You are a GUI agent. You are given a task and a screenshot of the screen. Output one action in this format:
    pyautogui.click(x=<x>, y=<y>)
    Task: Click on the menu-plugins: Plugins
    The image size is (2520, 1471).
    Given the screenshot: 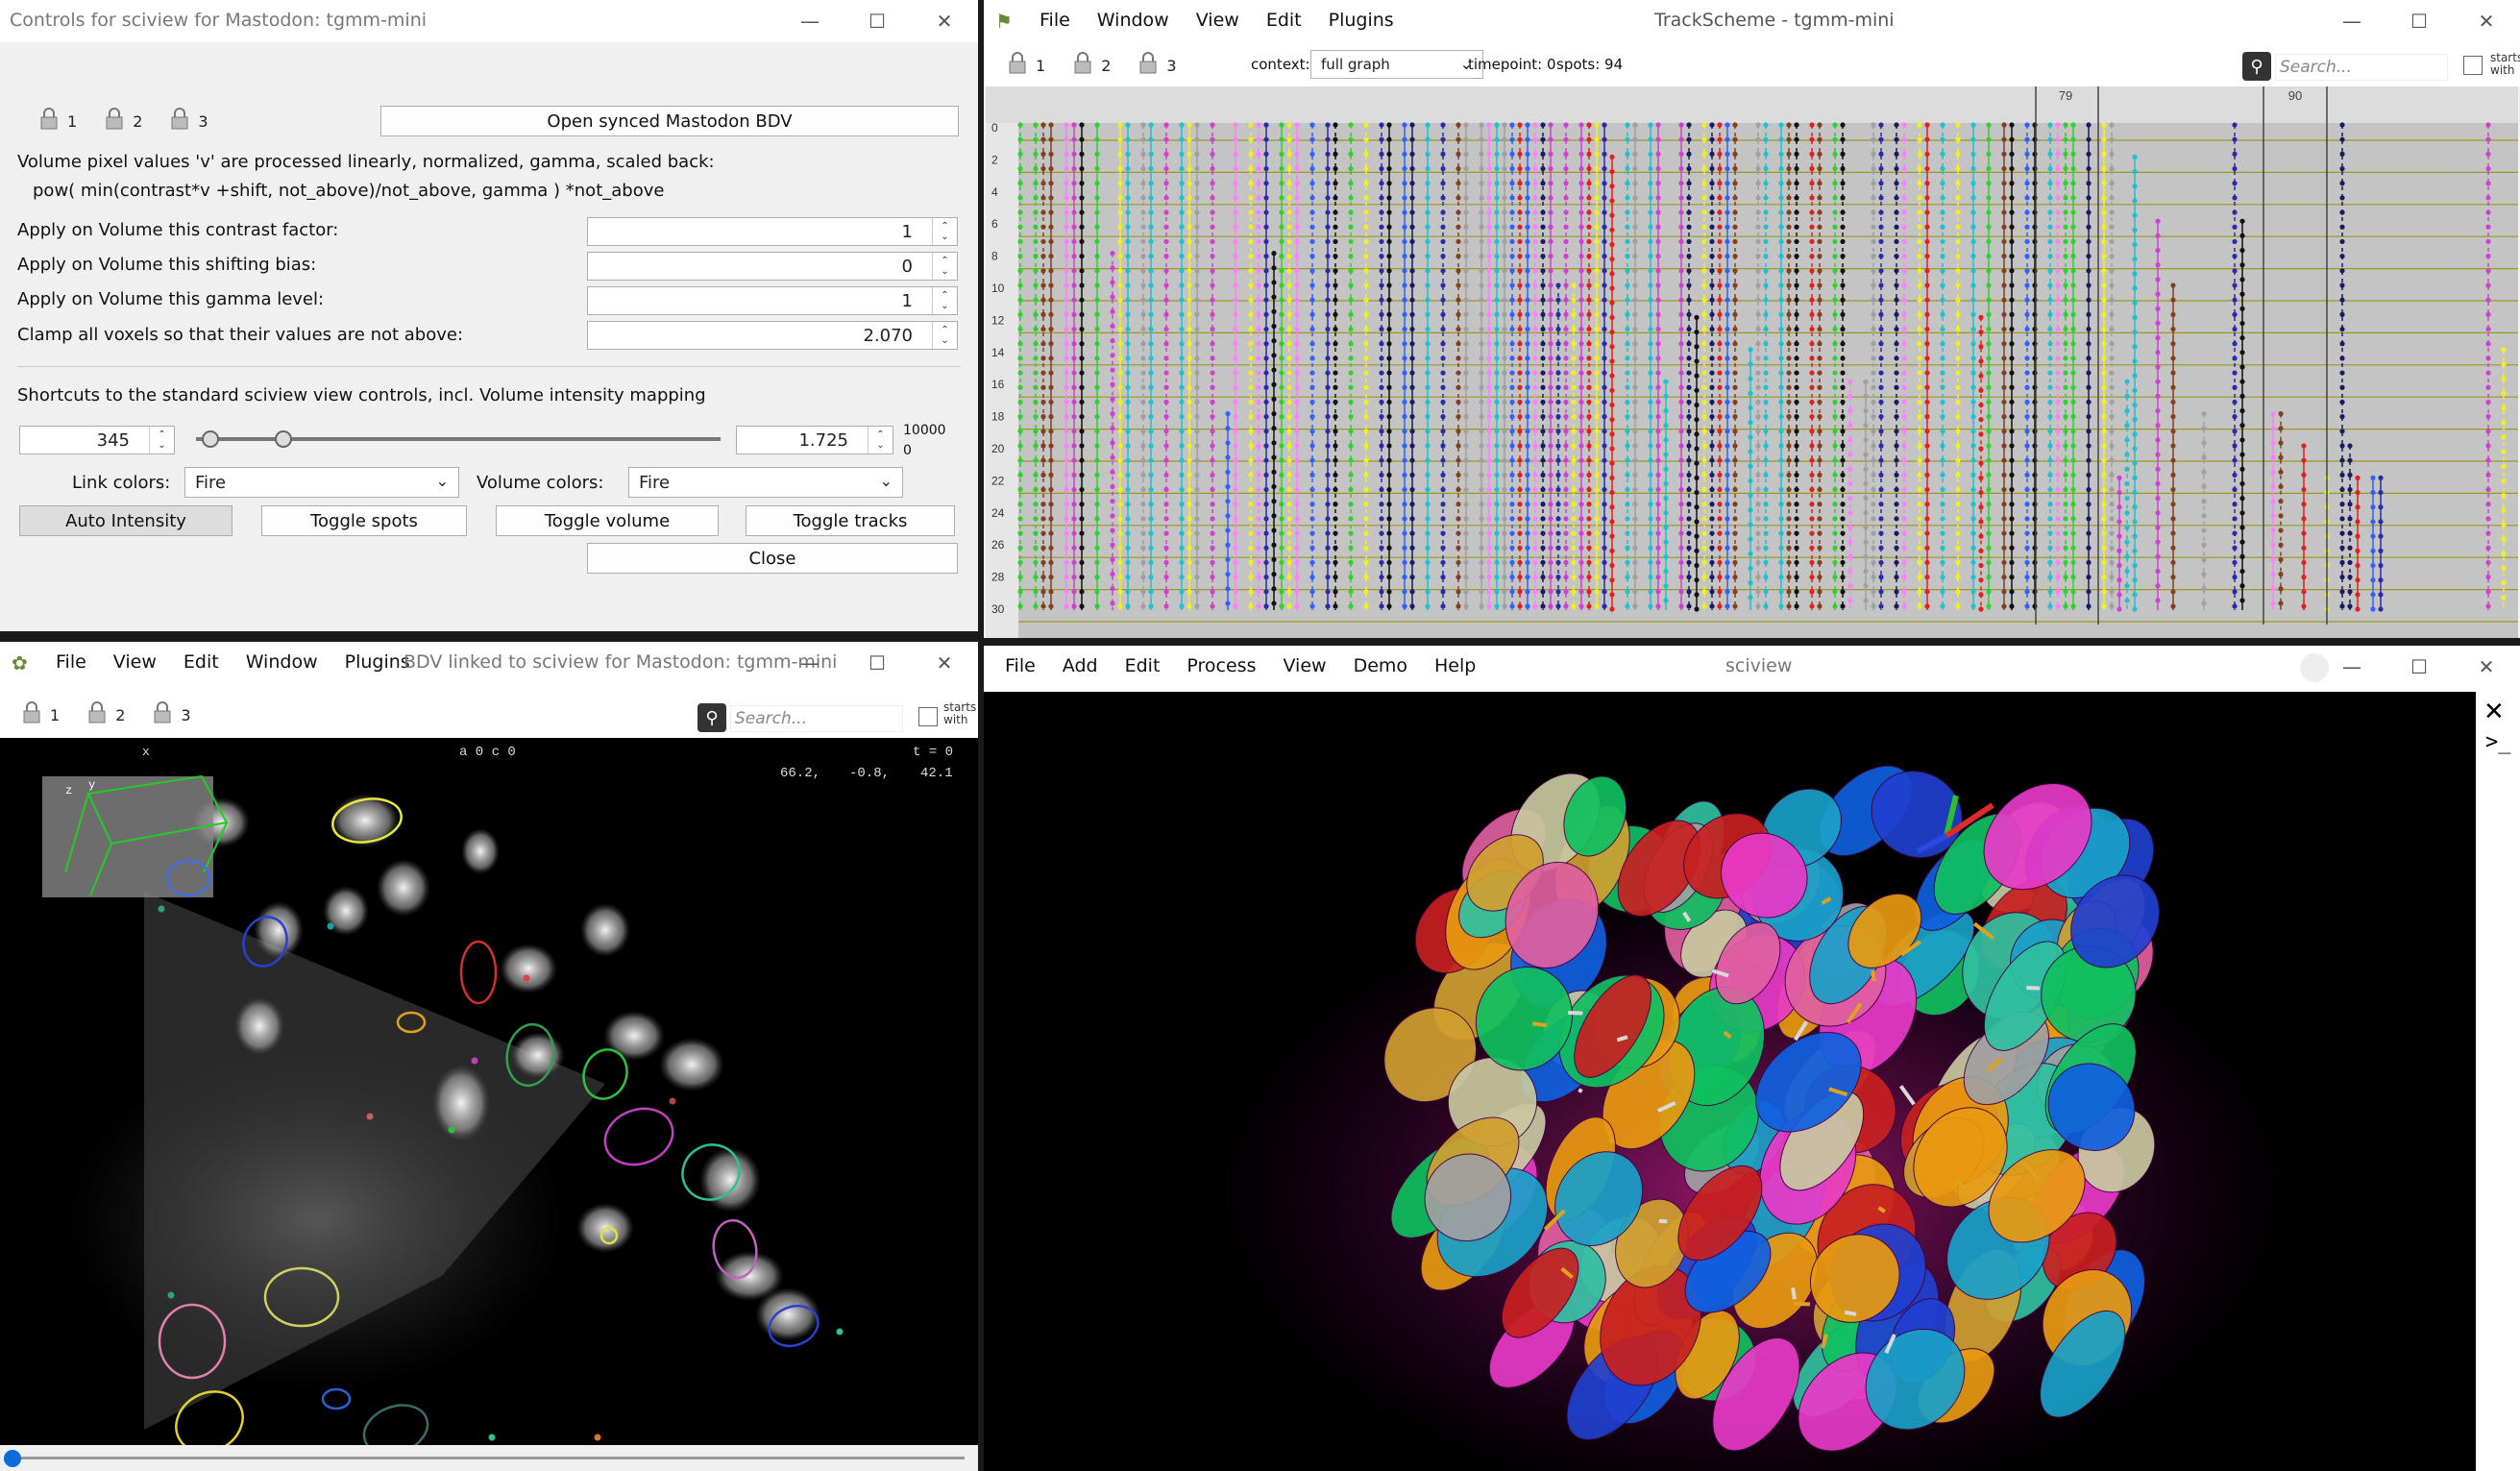 What is the action you would take?
    pyautogui.click(x=377, y=662)
    